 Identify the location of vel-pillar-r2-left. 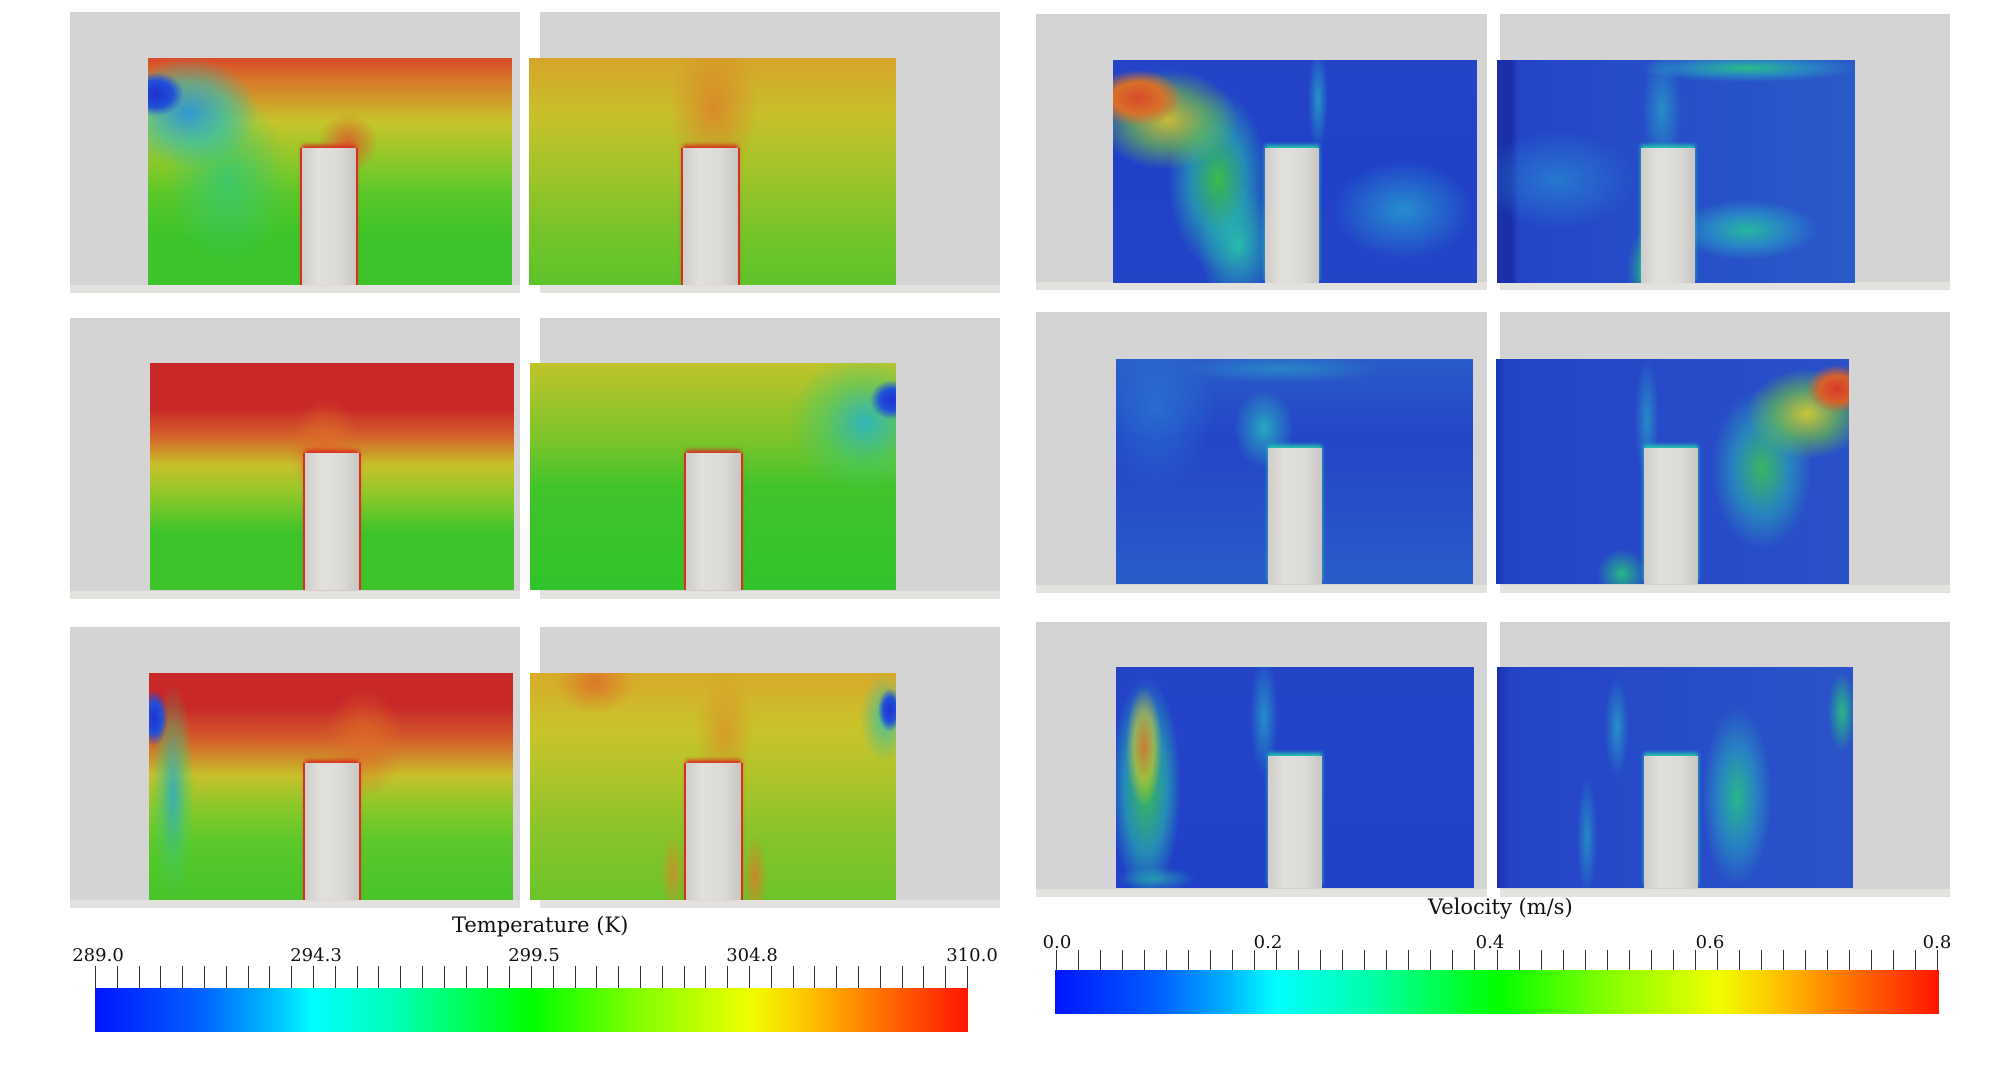
(1295, 516).